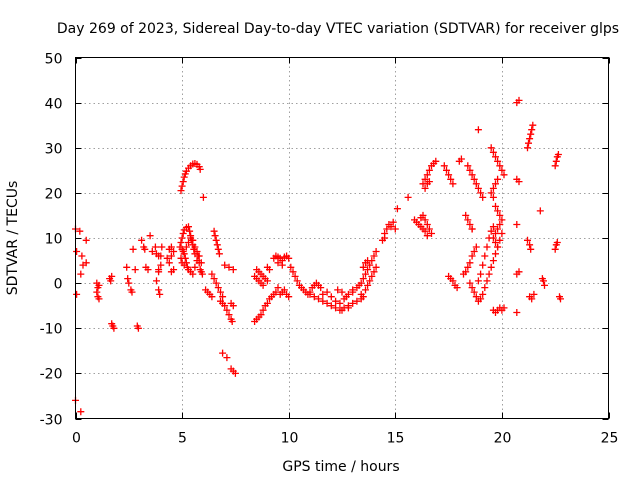  Describe the element at coordinates (54, 240) in the screenshot. I see `y-tick-label: 10` at that location.